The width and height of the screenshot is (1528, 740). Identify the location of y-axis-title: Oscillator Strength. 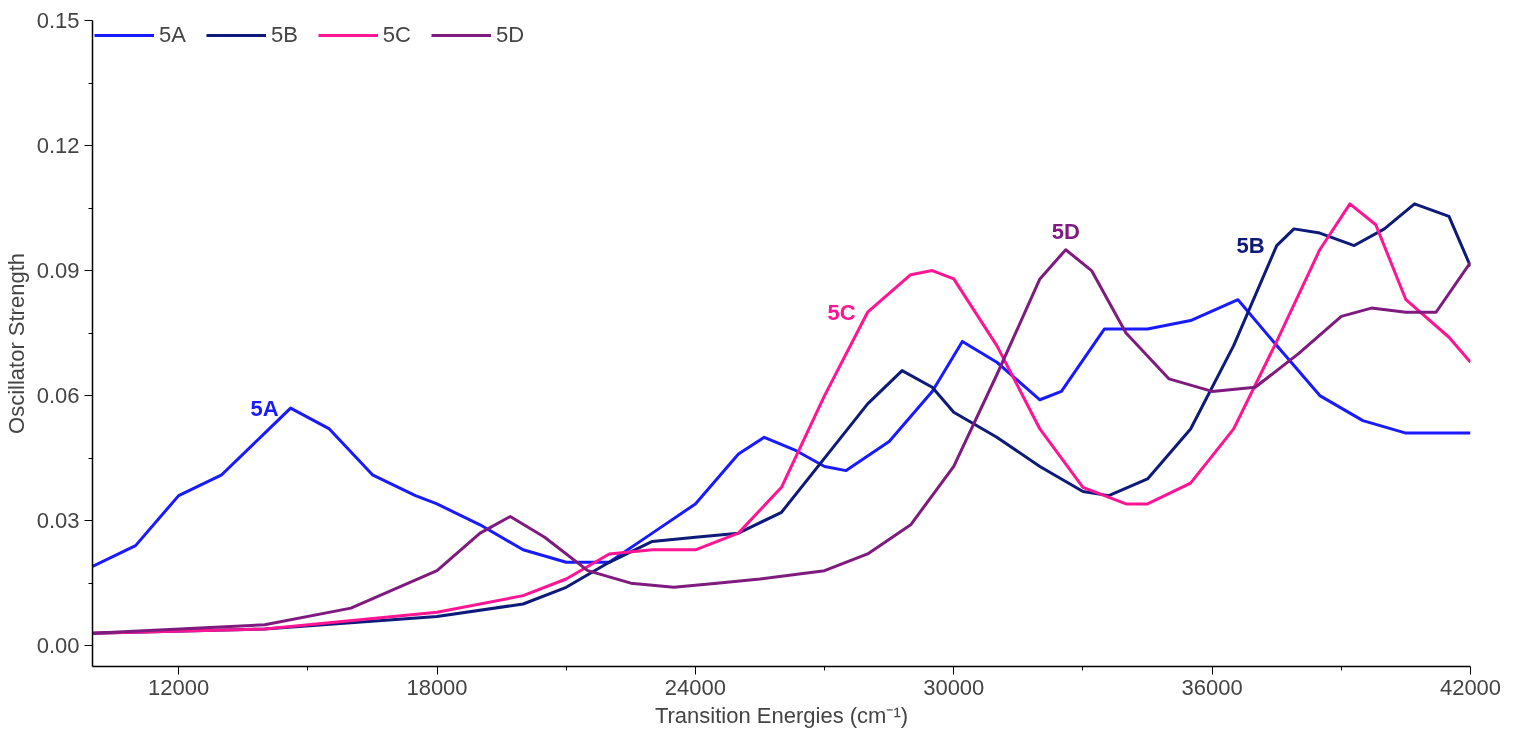
(16, 343).